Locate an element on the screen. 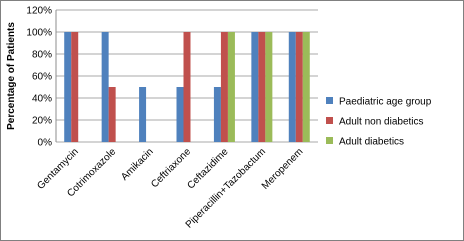 Image resolution: width=464 pixels, height=241 pixels. y-axis-title: Percentage of Patients is located at coordinates (11, 76).